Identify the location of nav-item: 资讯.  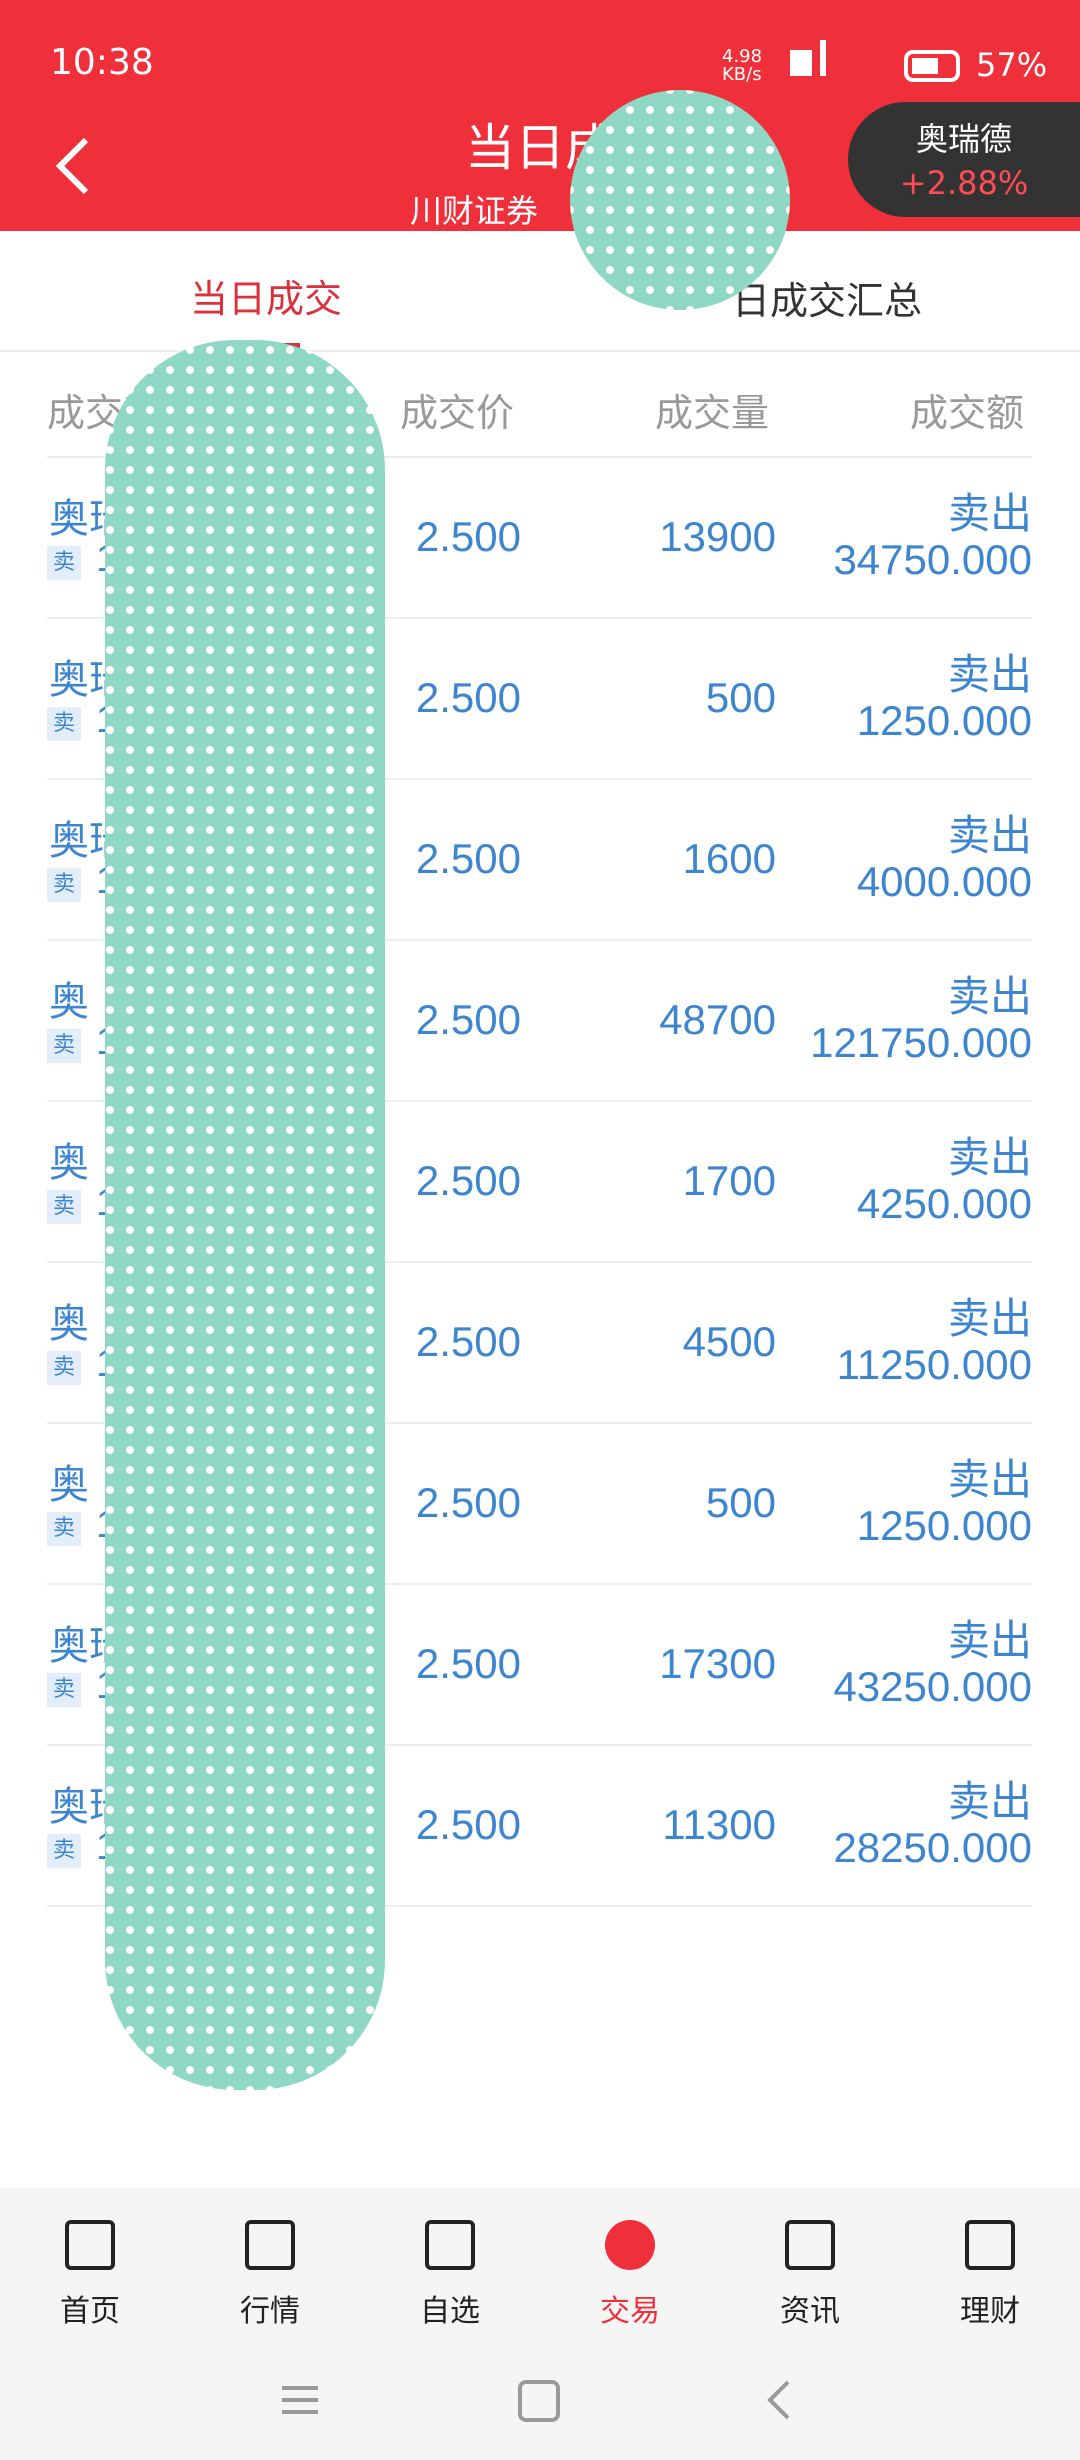
(810, 2265).